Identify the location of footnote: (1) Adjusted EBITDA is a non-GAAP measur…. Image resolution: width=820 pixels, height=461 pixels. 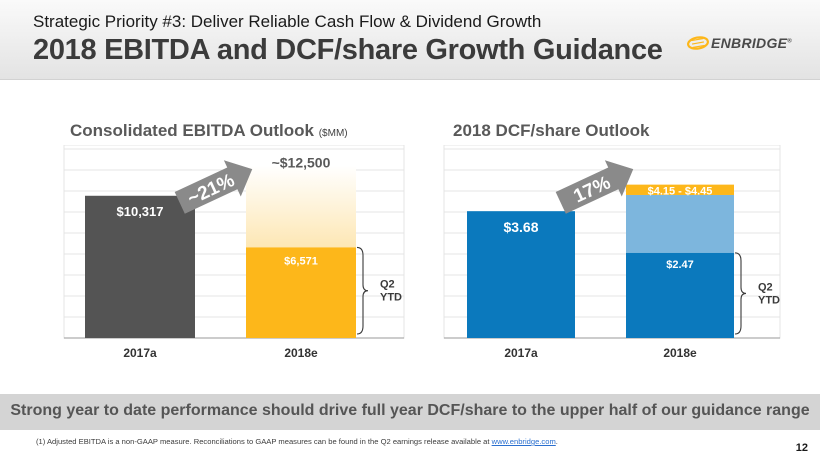
(297, 441).